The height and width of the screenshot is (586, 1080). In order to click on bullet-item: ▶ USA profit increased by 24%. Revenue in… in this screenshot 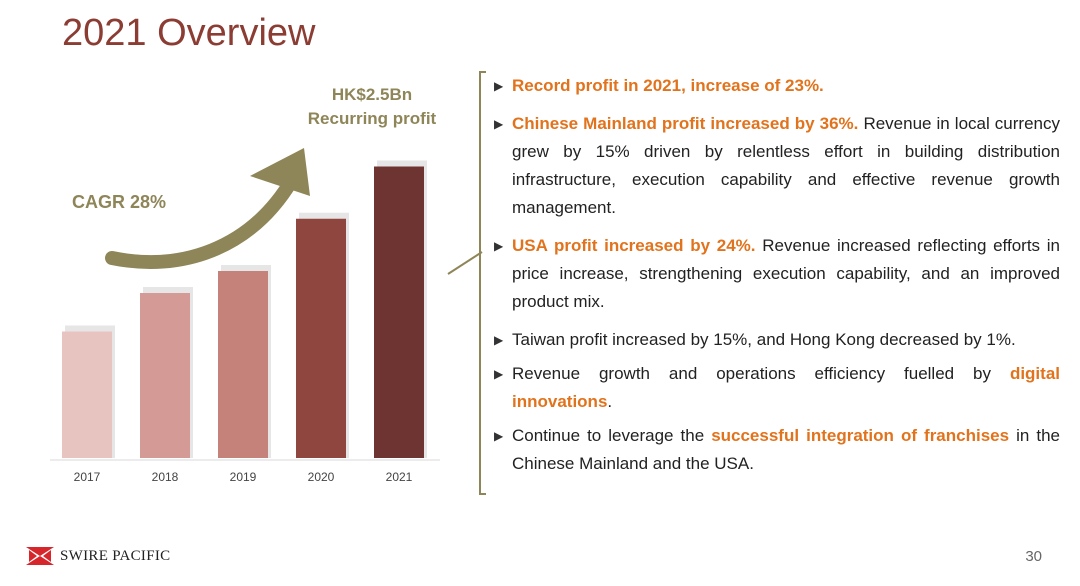, I will do `click(777, 274)`.